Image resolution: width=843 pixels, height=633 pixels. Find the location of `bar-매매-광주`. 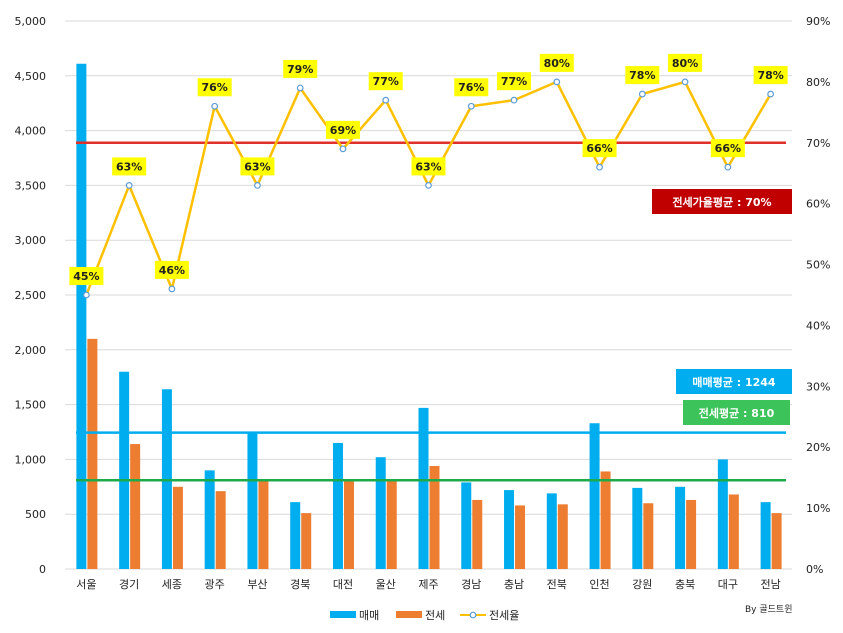

bar-매매-광주 is located at coordinates (209, 519).